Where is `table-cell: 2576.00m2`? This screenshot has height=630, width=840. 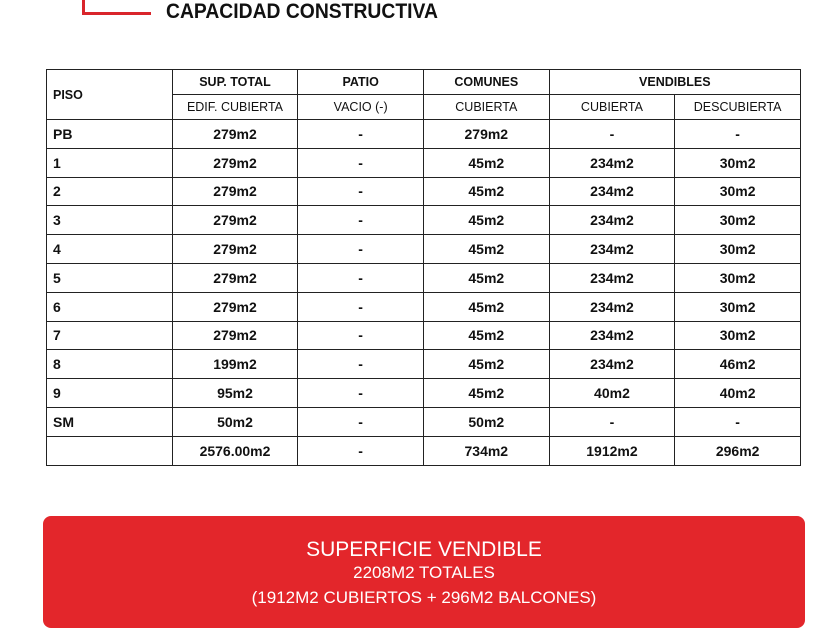 table-cell: 2576.00m2 is located at coordinates (235, 450).